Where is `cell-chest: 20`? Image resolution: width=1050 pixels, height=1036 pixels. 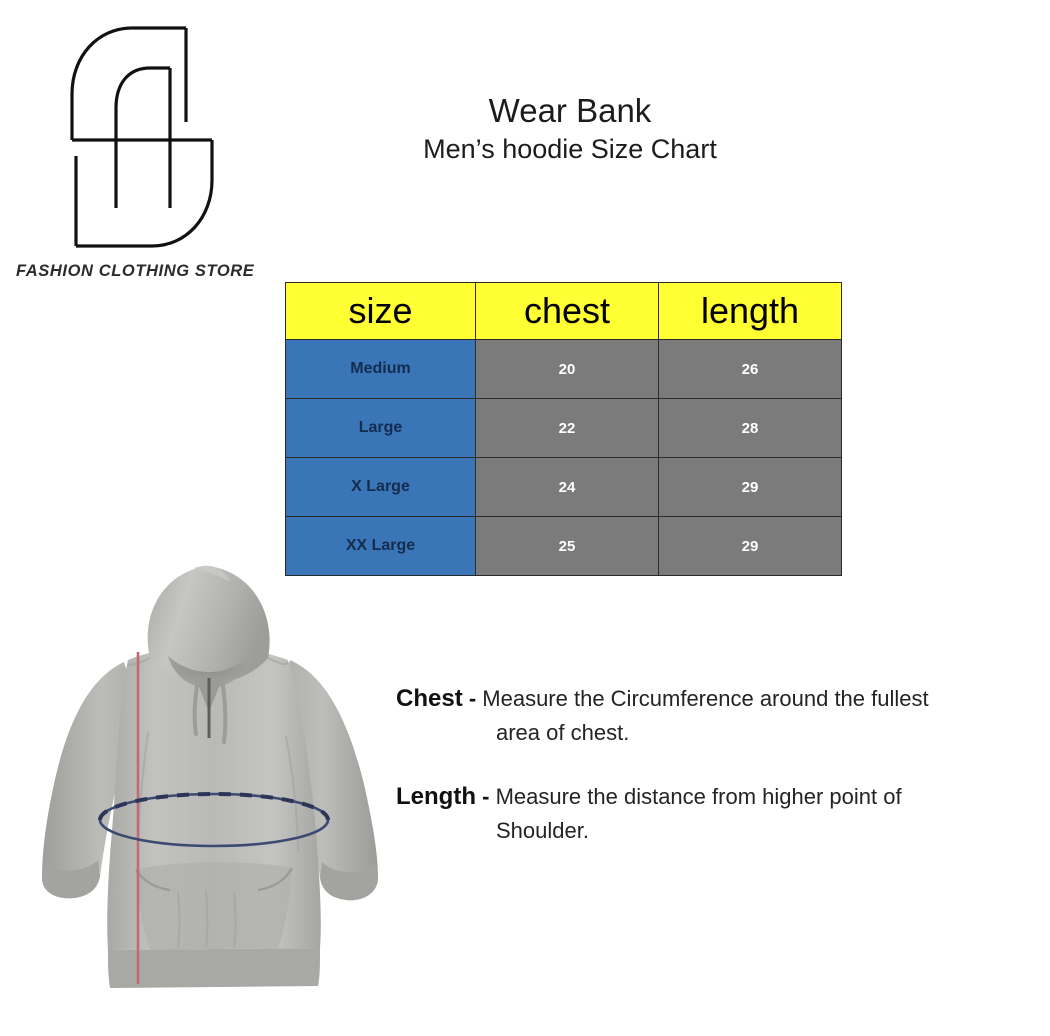
cell-chest: 20 is located at coordinates (567, 369).